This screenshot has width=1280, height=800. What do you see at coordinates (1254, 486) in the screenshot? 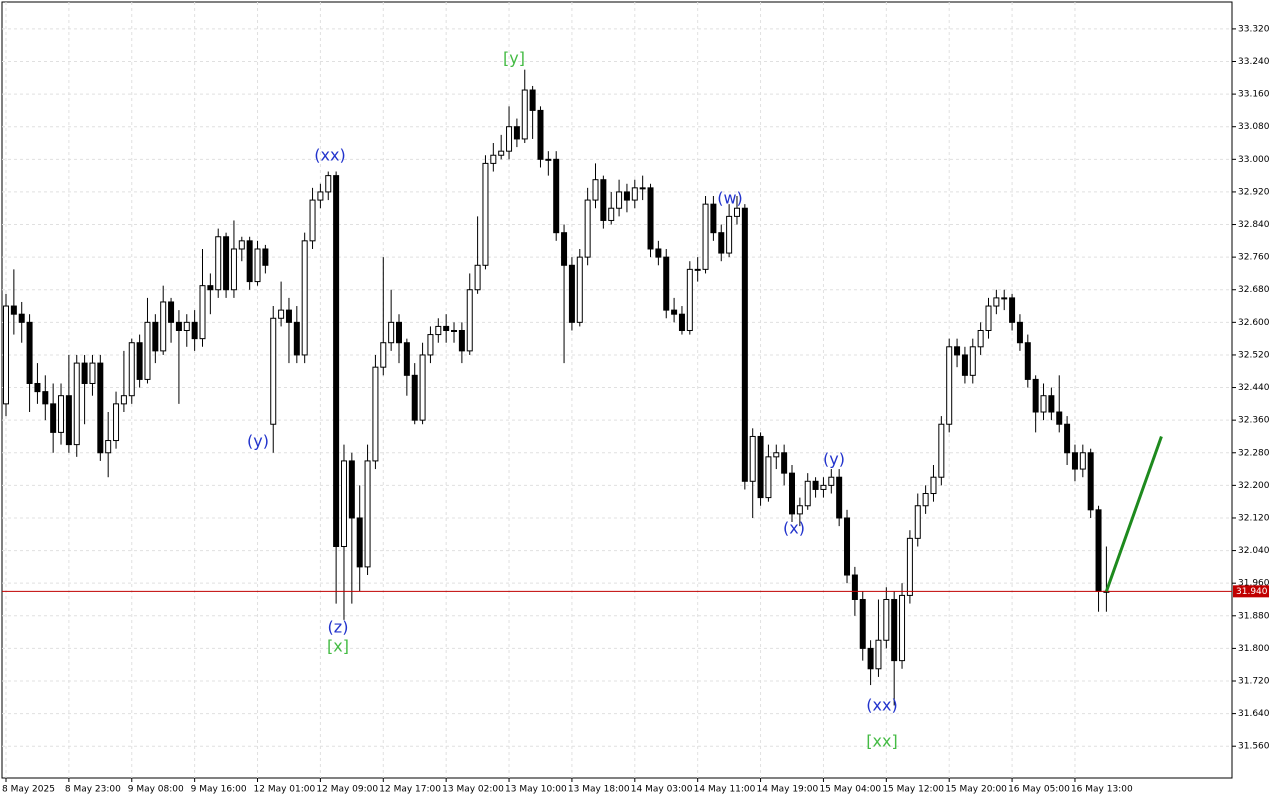
I see `y-tick-label: 32.200` at bounding box center [1254, 486].